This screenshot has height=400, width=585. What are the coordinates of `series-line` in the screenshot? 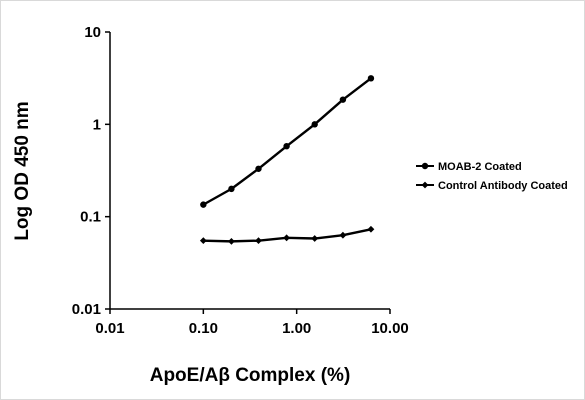 It's located at (287, 141).